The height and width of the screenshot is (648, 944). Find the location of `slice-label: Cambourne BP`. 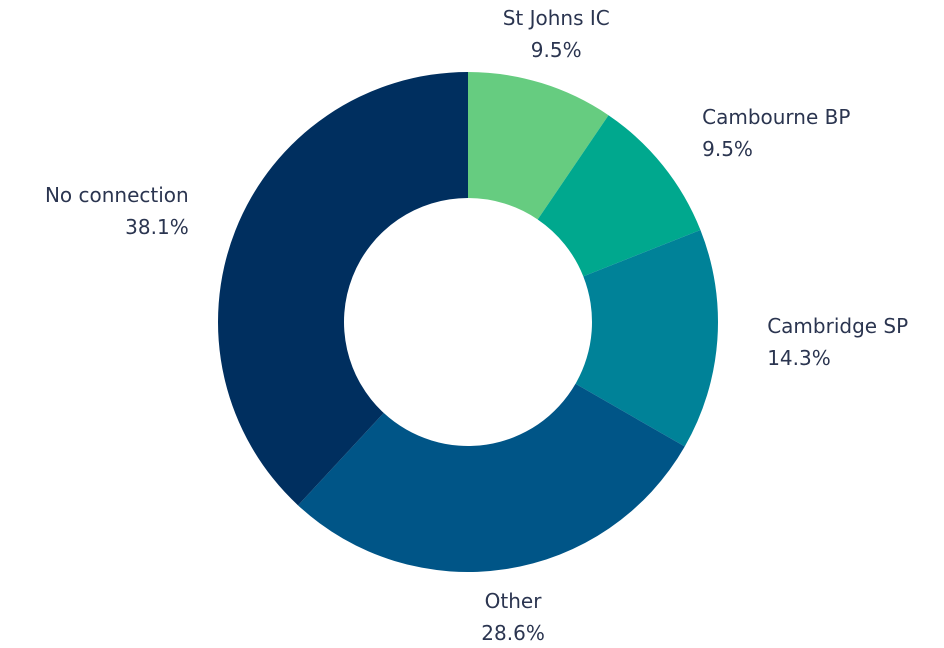

slice-label: Cambourne BP is located at coordinates (776, 117).